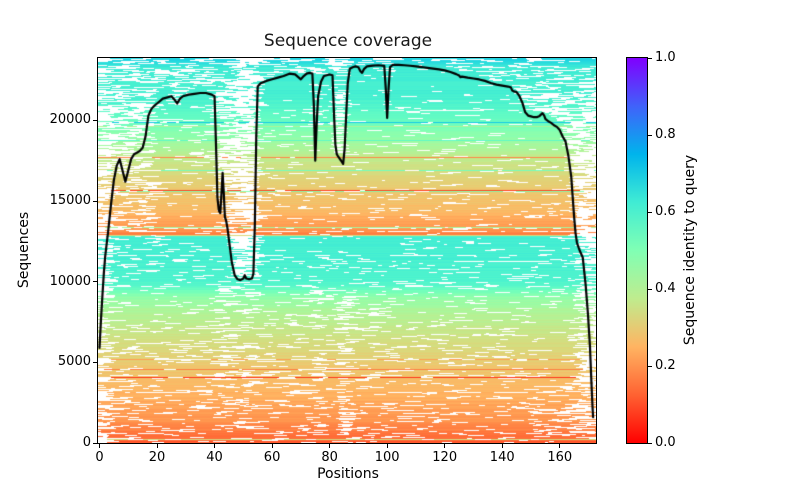 The width and height of the screenshot is (800, 500). I want to click on x-tick-label: 60, so click(272, 457).